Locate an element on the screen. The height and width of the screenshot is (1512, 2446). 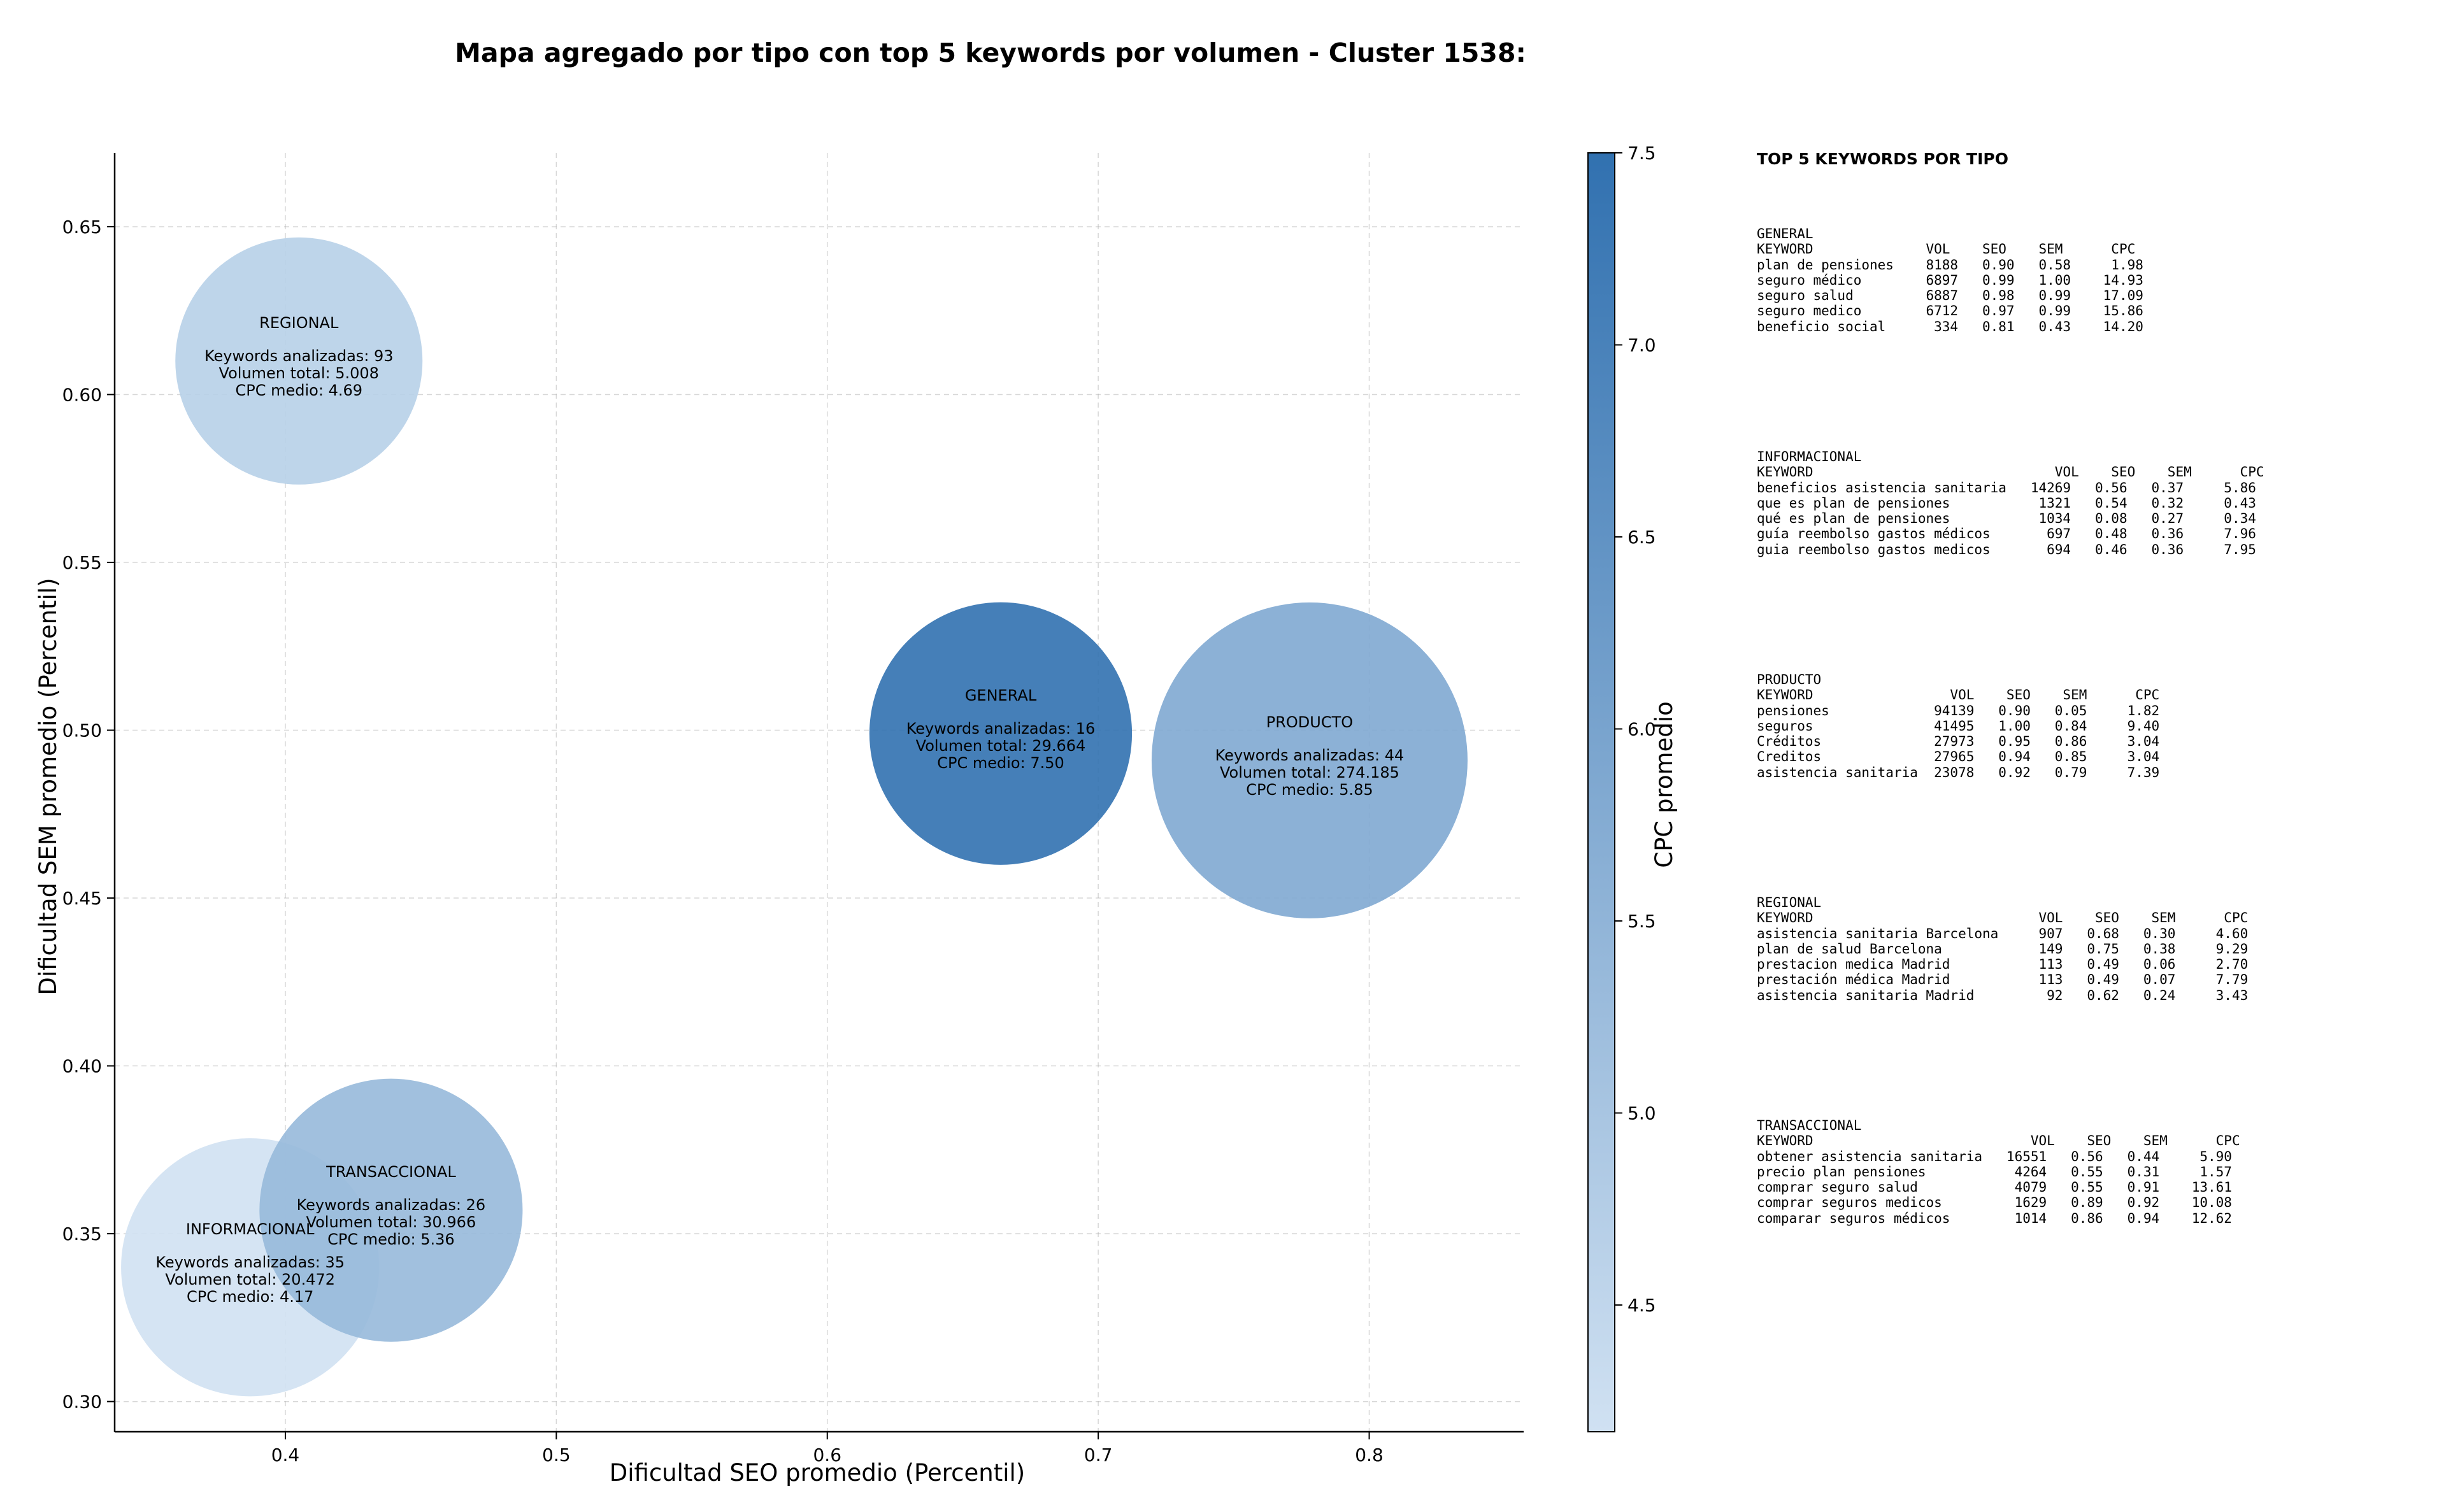
y-tick-label: 0.50 is located at coordinates (82, 730).